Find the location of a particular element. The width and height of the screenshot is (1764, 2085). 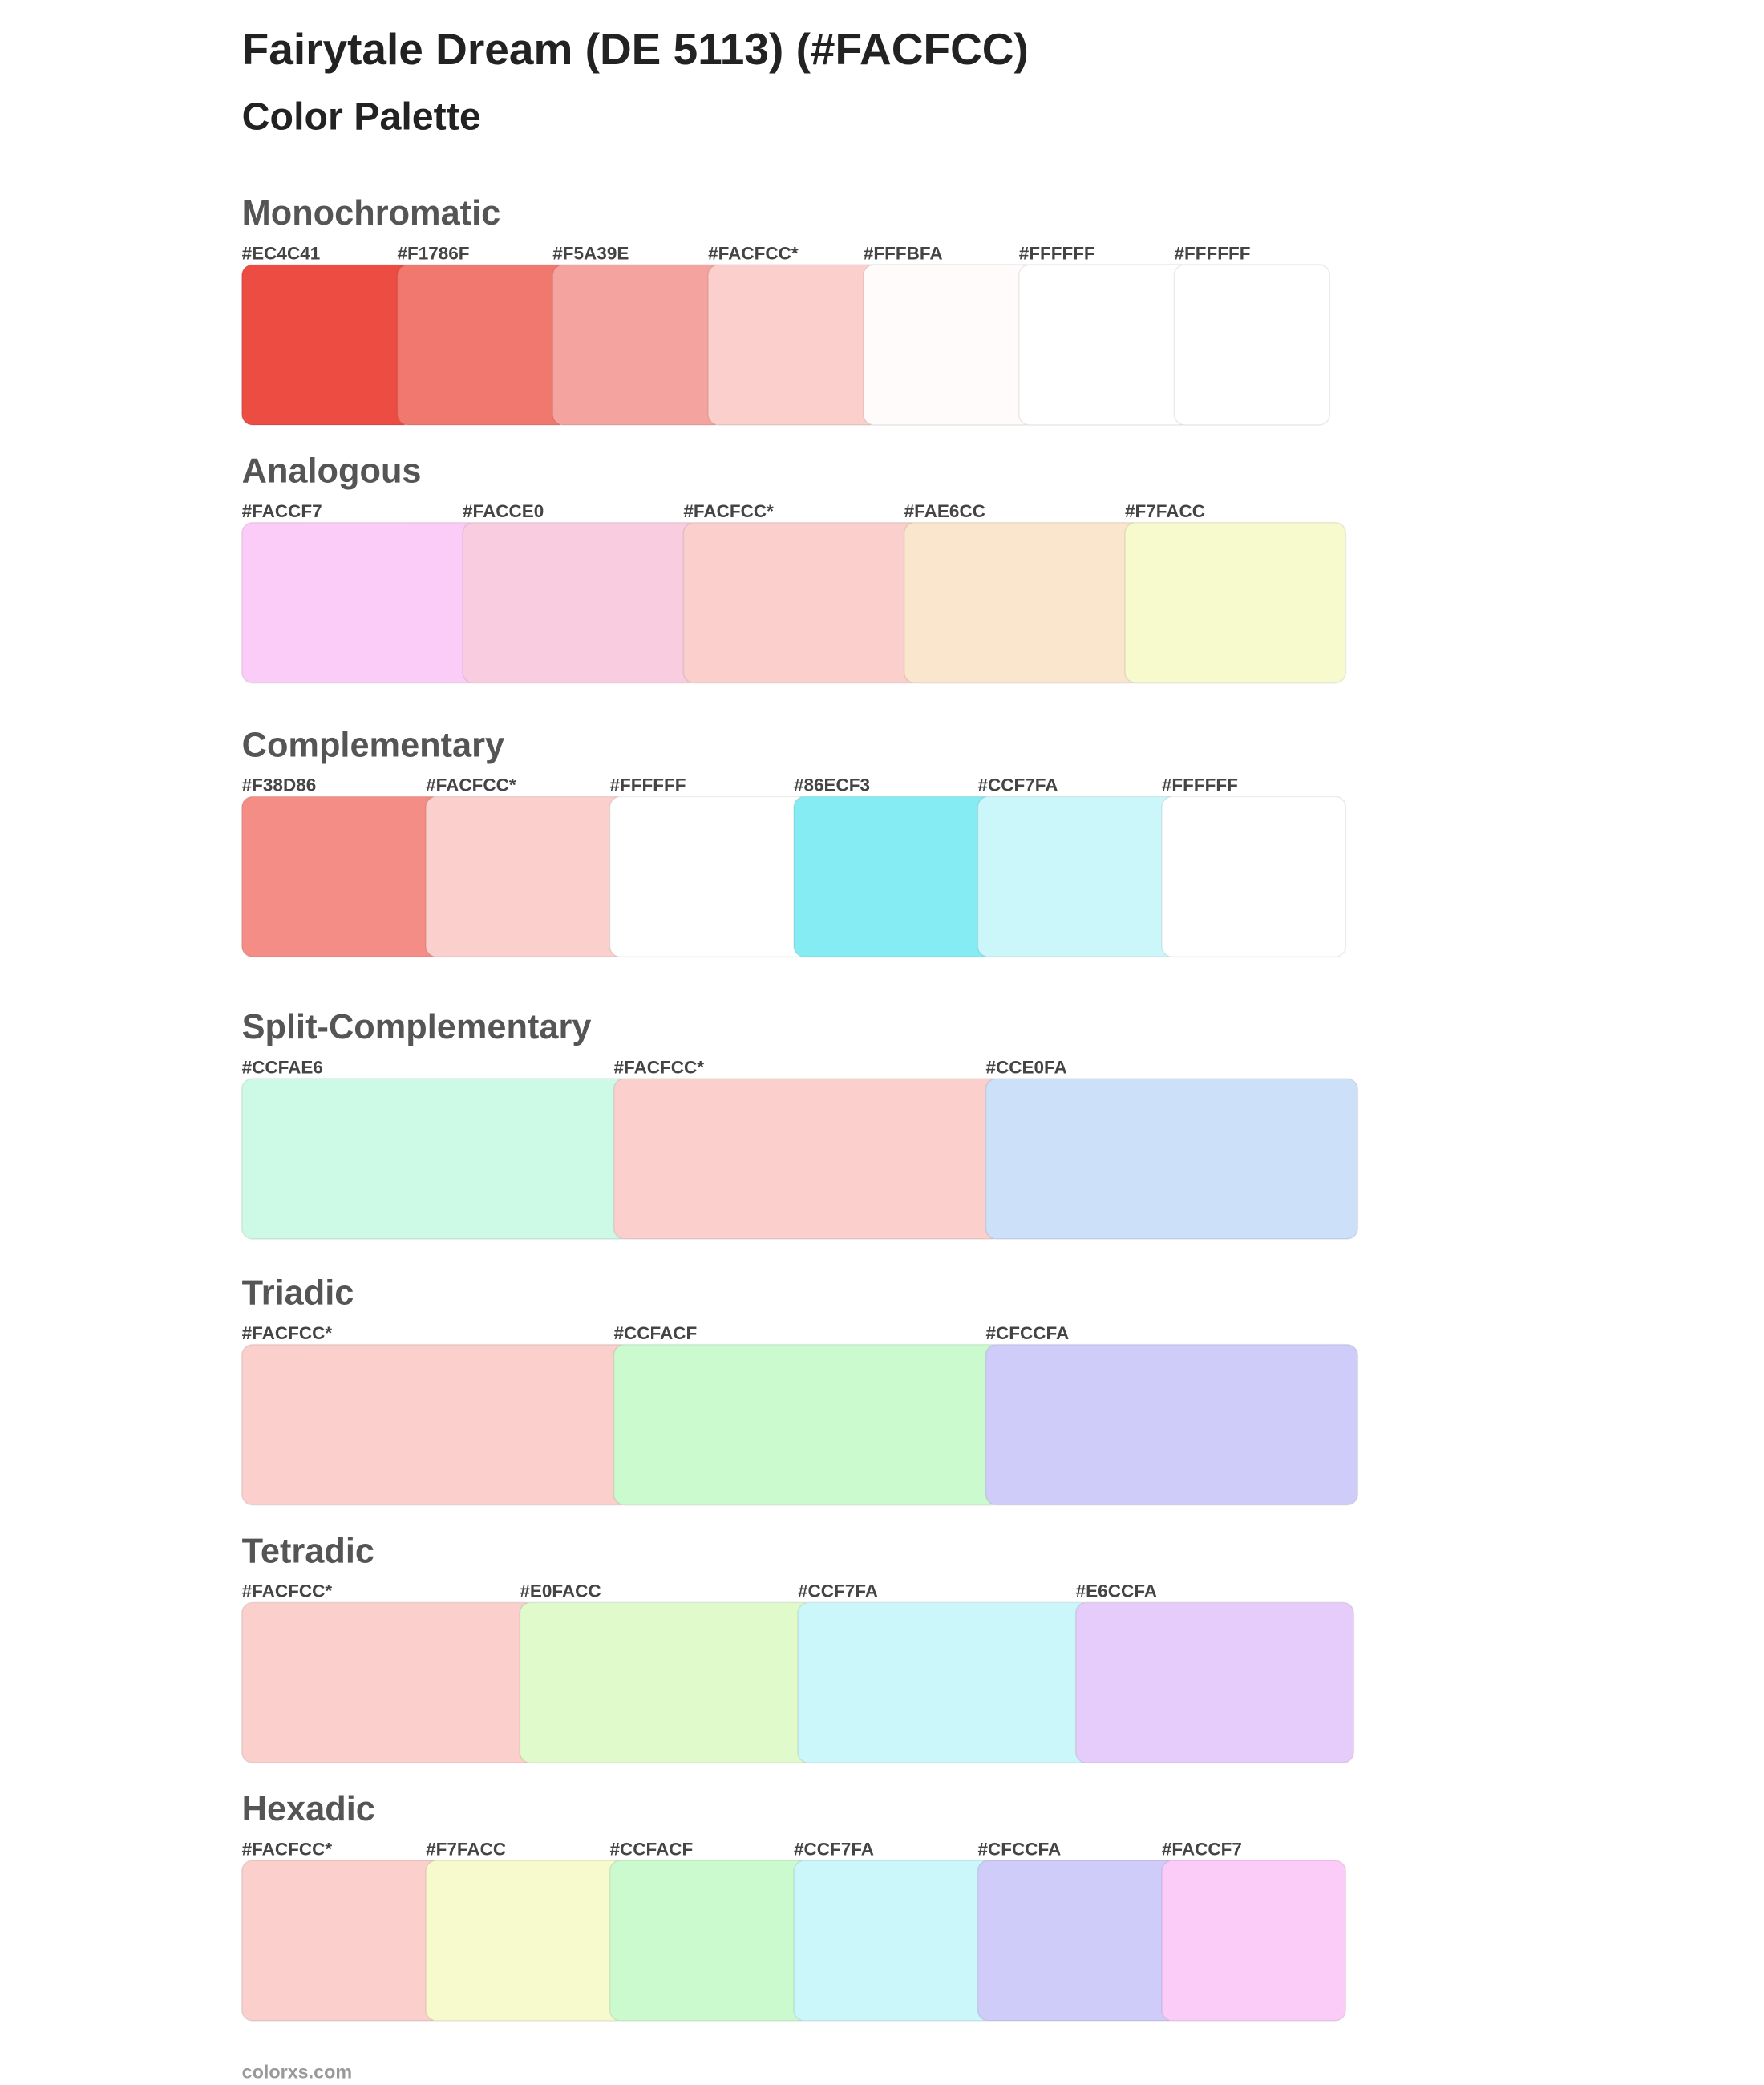

page-subtitle: Color Palette is located at coordinates (361, 117).